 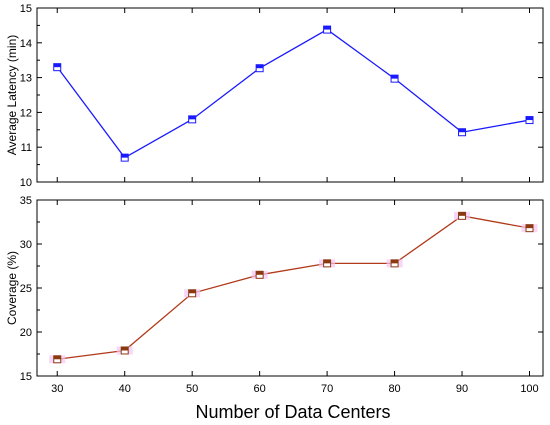 I want to click on y-tick-label: 11, so click(x=26, y=148).